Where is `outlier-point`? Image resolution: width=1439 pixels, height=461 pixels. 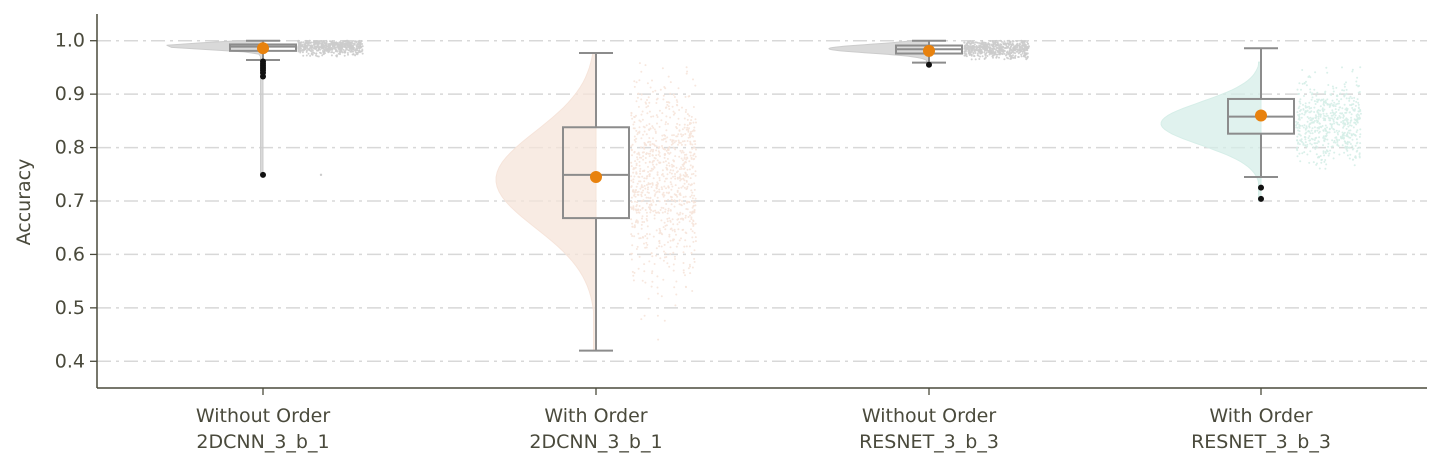
outlier-point is located at coordinates (1261, 187).